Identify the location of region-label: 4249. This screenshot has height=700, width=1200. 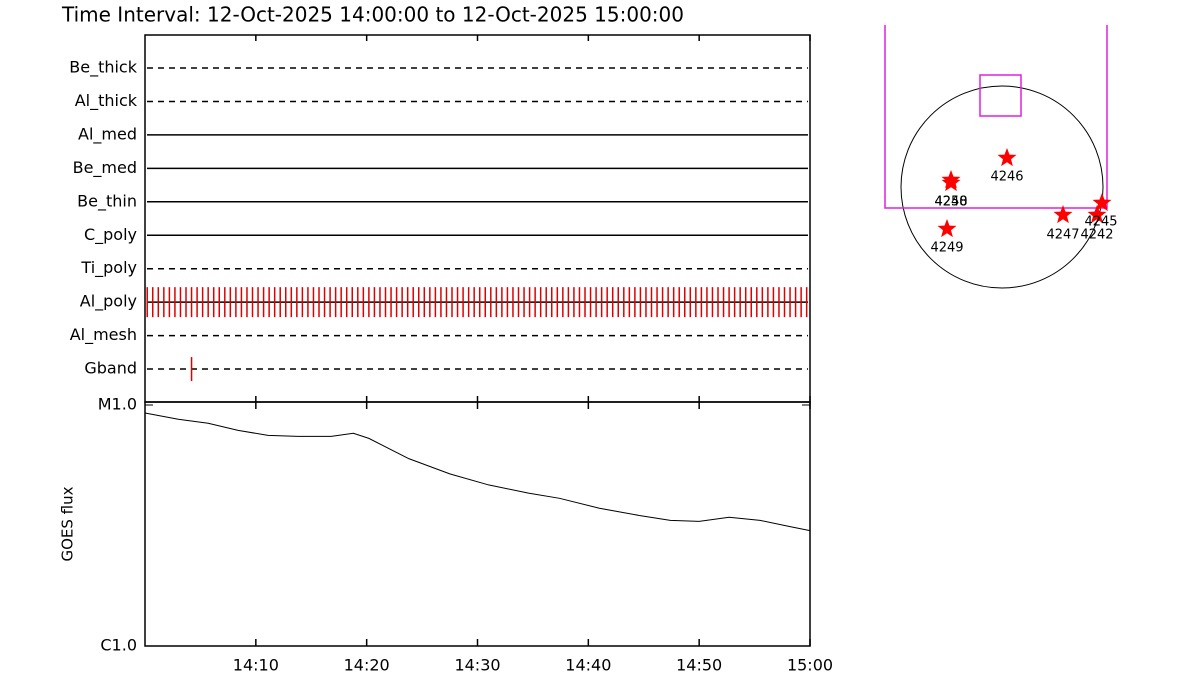
(946, 248).